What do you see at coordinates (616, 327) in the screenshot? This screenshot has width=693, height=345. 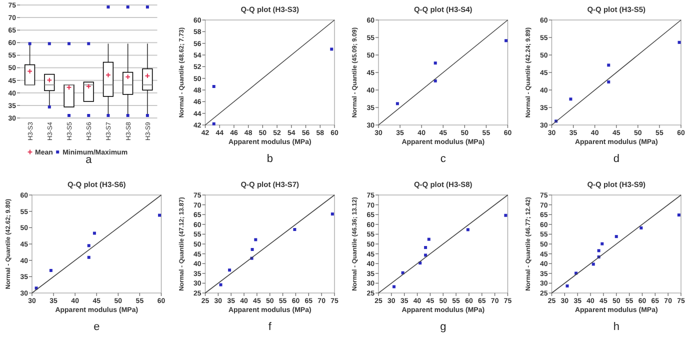 I see `text: h` at bounding box center [616, 327].